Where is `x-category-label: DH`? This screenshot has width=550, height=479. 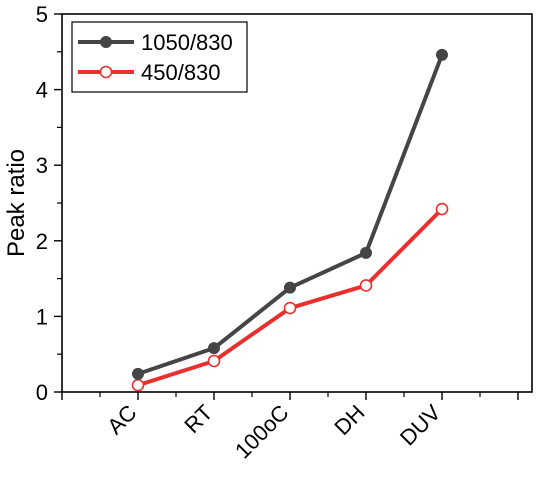 x-category-label: DH is located at coordinates (349, 420).